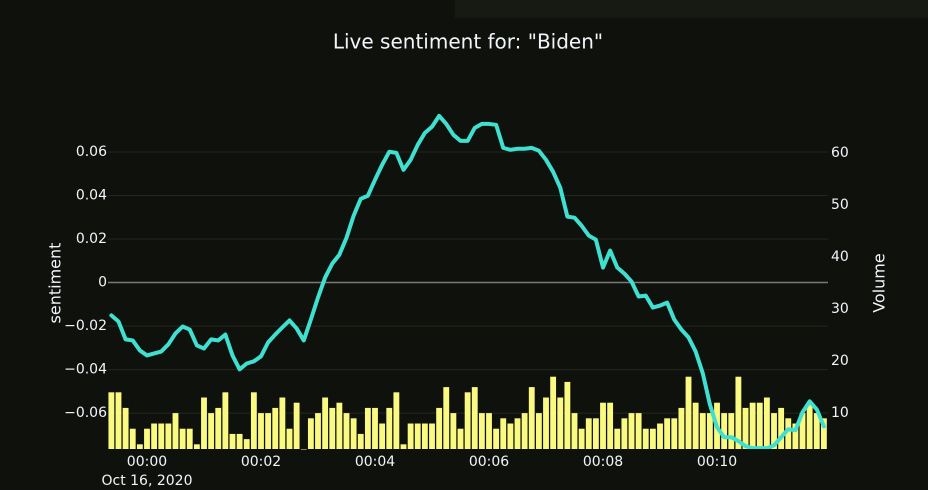 This screenshot has height=490, width=928. What do you see at coordinates (691, 9) in the screenshot?
I see `modebar` at bounding box center [691, 9].